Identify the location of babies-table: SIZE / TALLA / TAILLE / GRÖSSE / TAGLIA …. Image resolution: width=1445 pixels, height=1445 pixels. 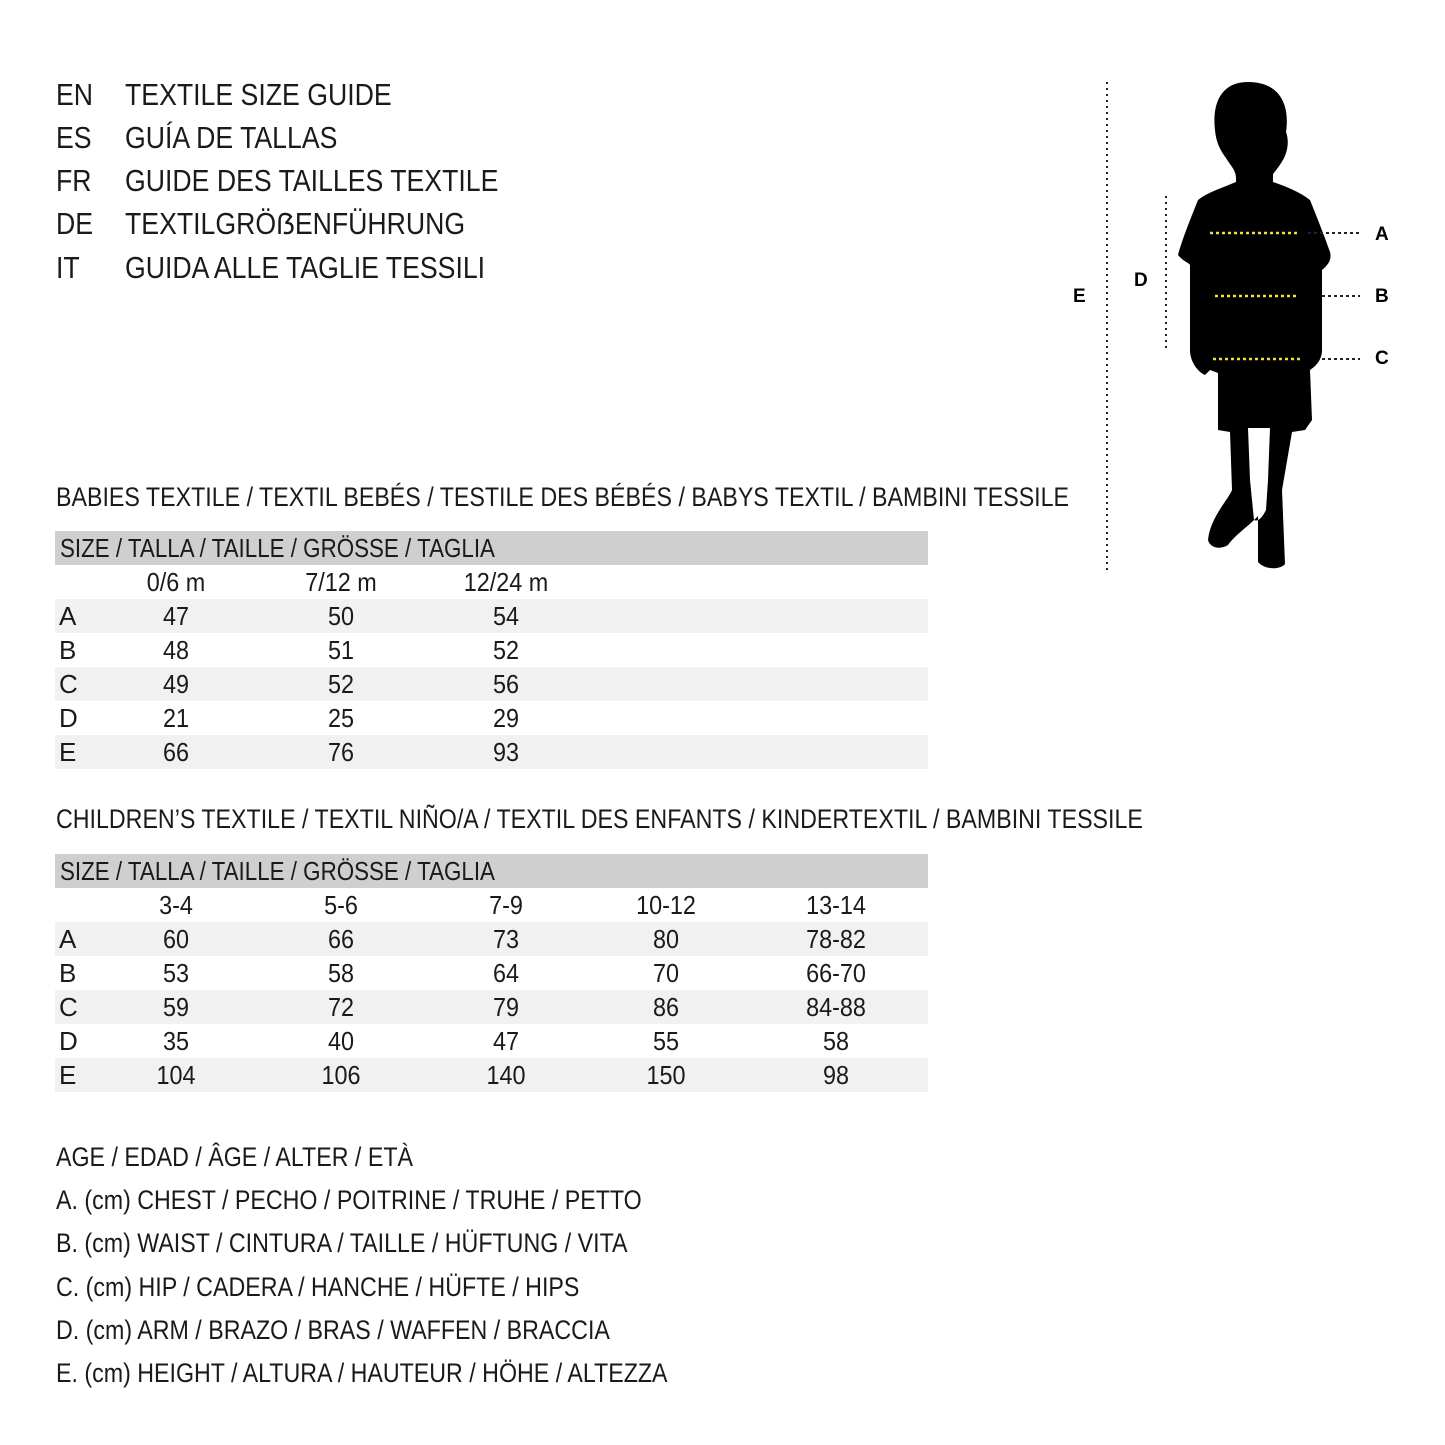
(491, 650).